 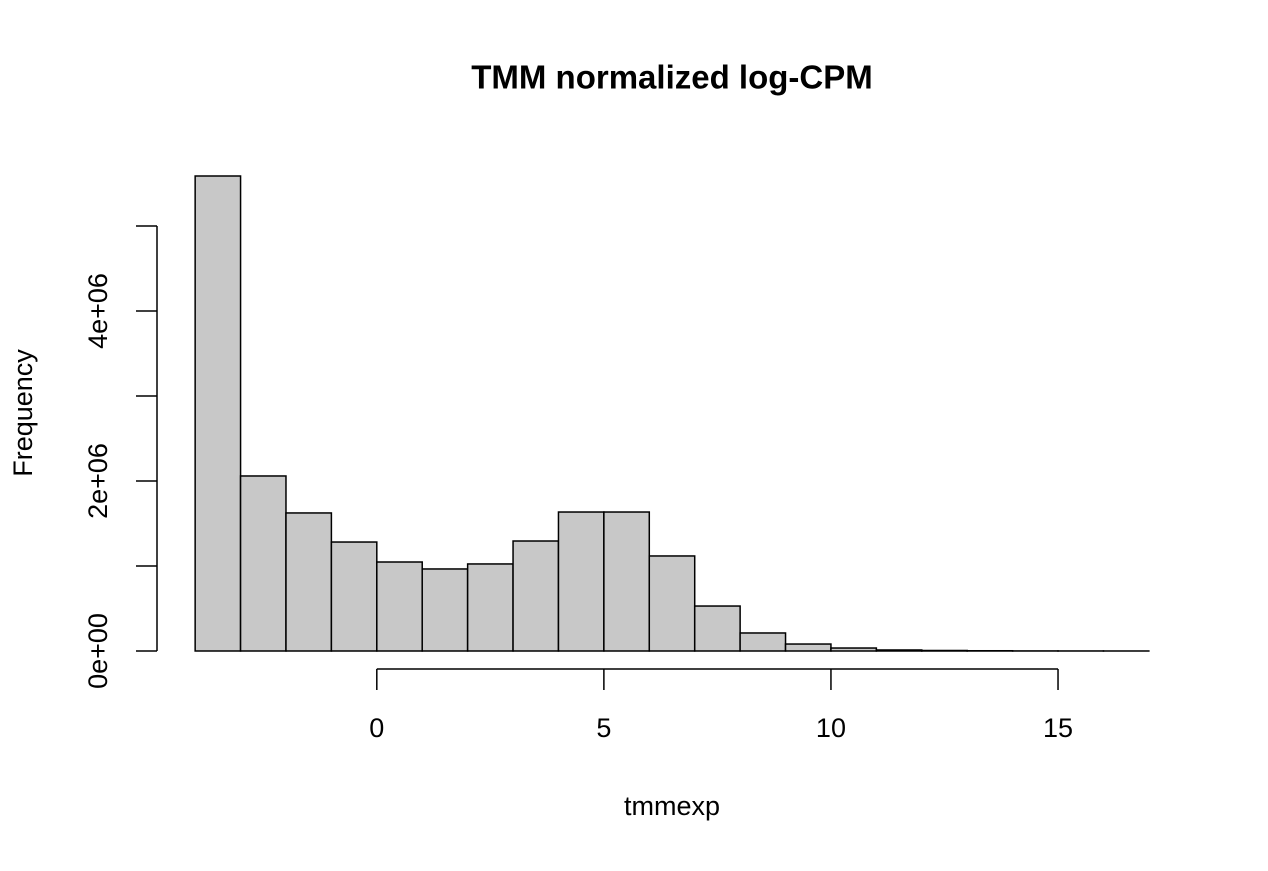 I want to click on x-tick-label: 15, so click(x=1058, y=728).